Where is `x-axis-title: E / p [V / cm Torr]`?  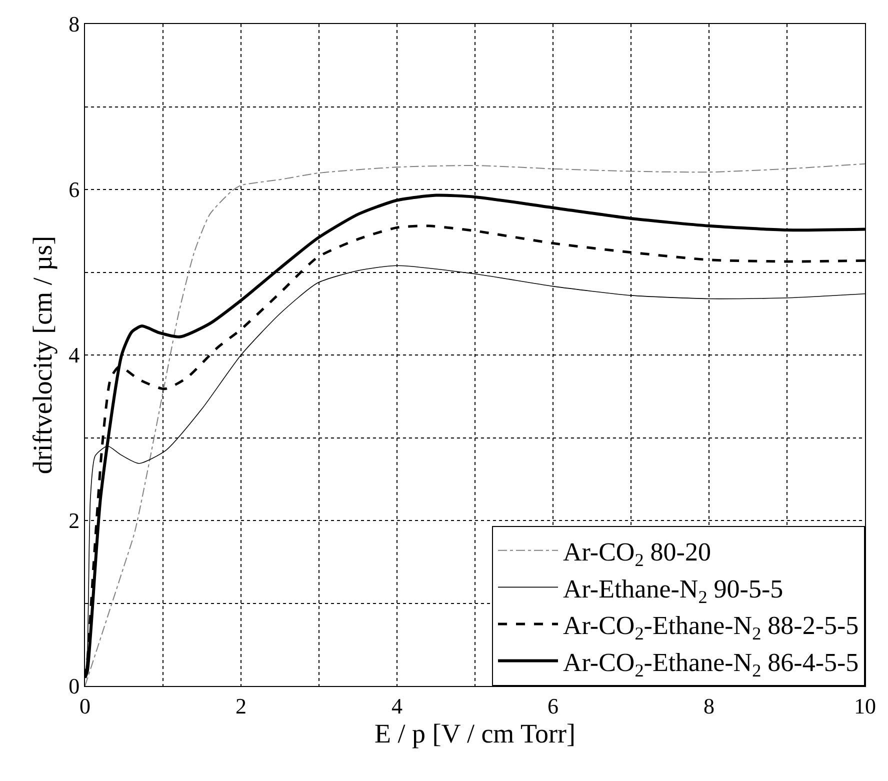 x-axis-title: E / p [V / cm Torr] is located at coordinates (475, 733).